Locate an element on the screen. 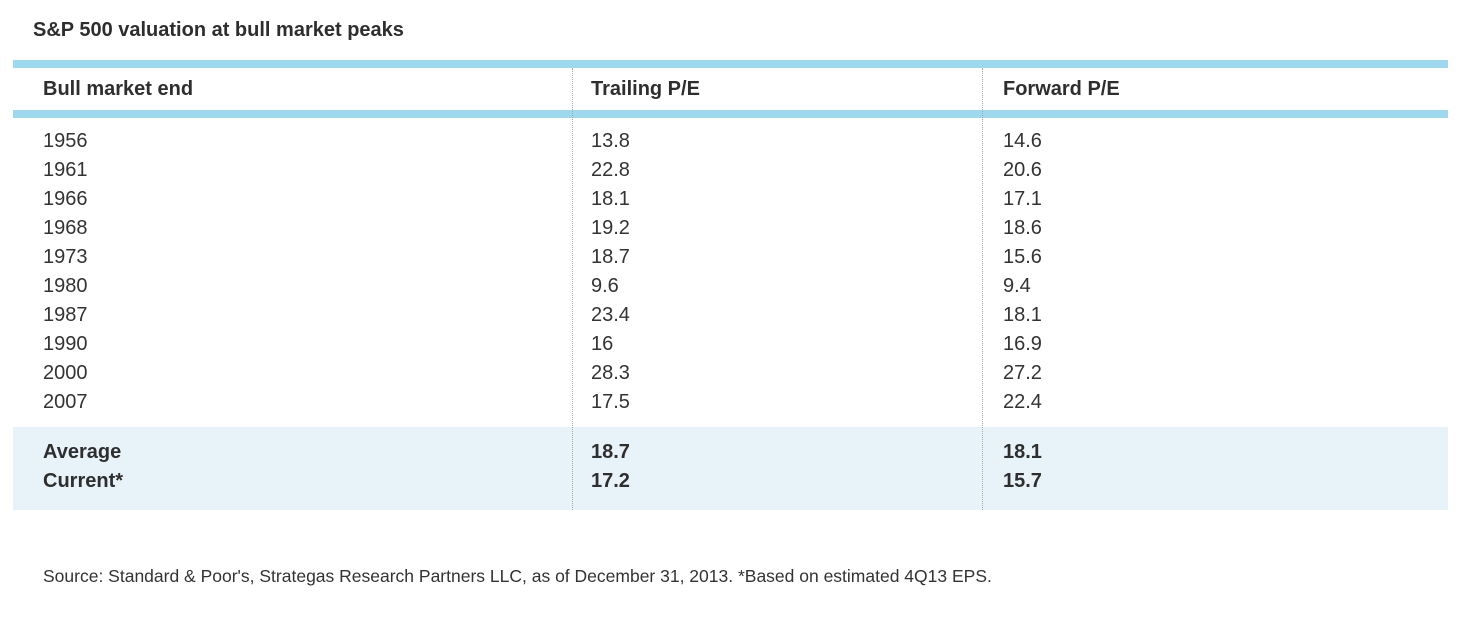 The height and width of the screenshot is (622, 1478). header-trailing-pe: Trailing P/E is located at coordinates (645, 88).